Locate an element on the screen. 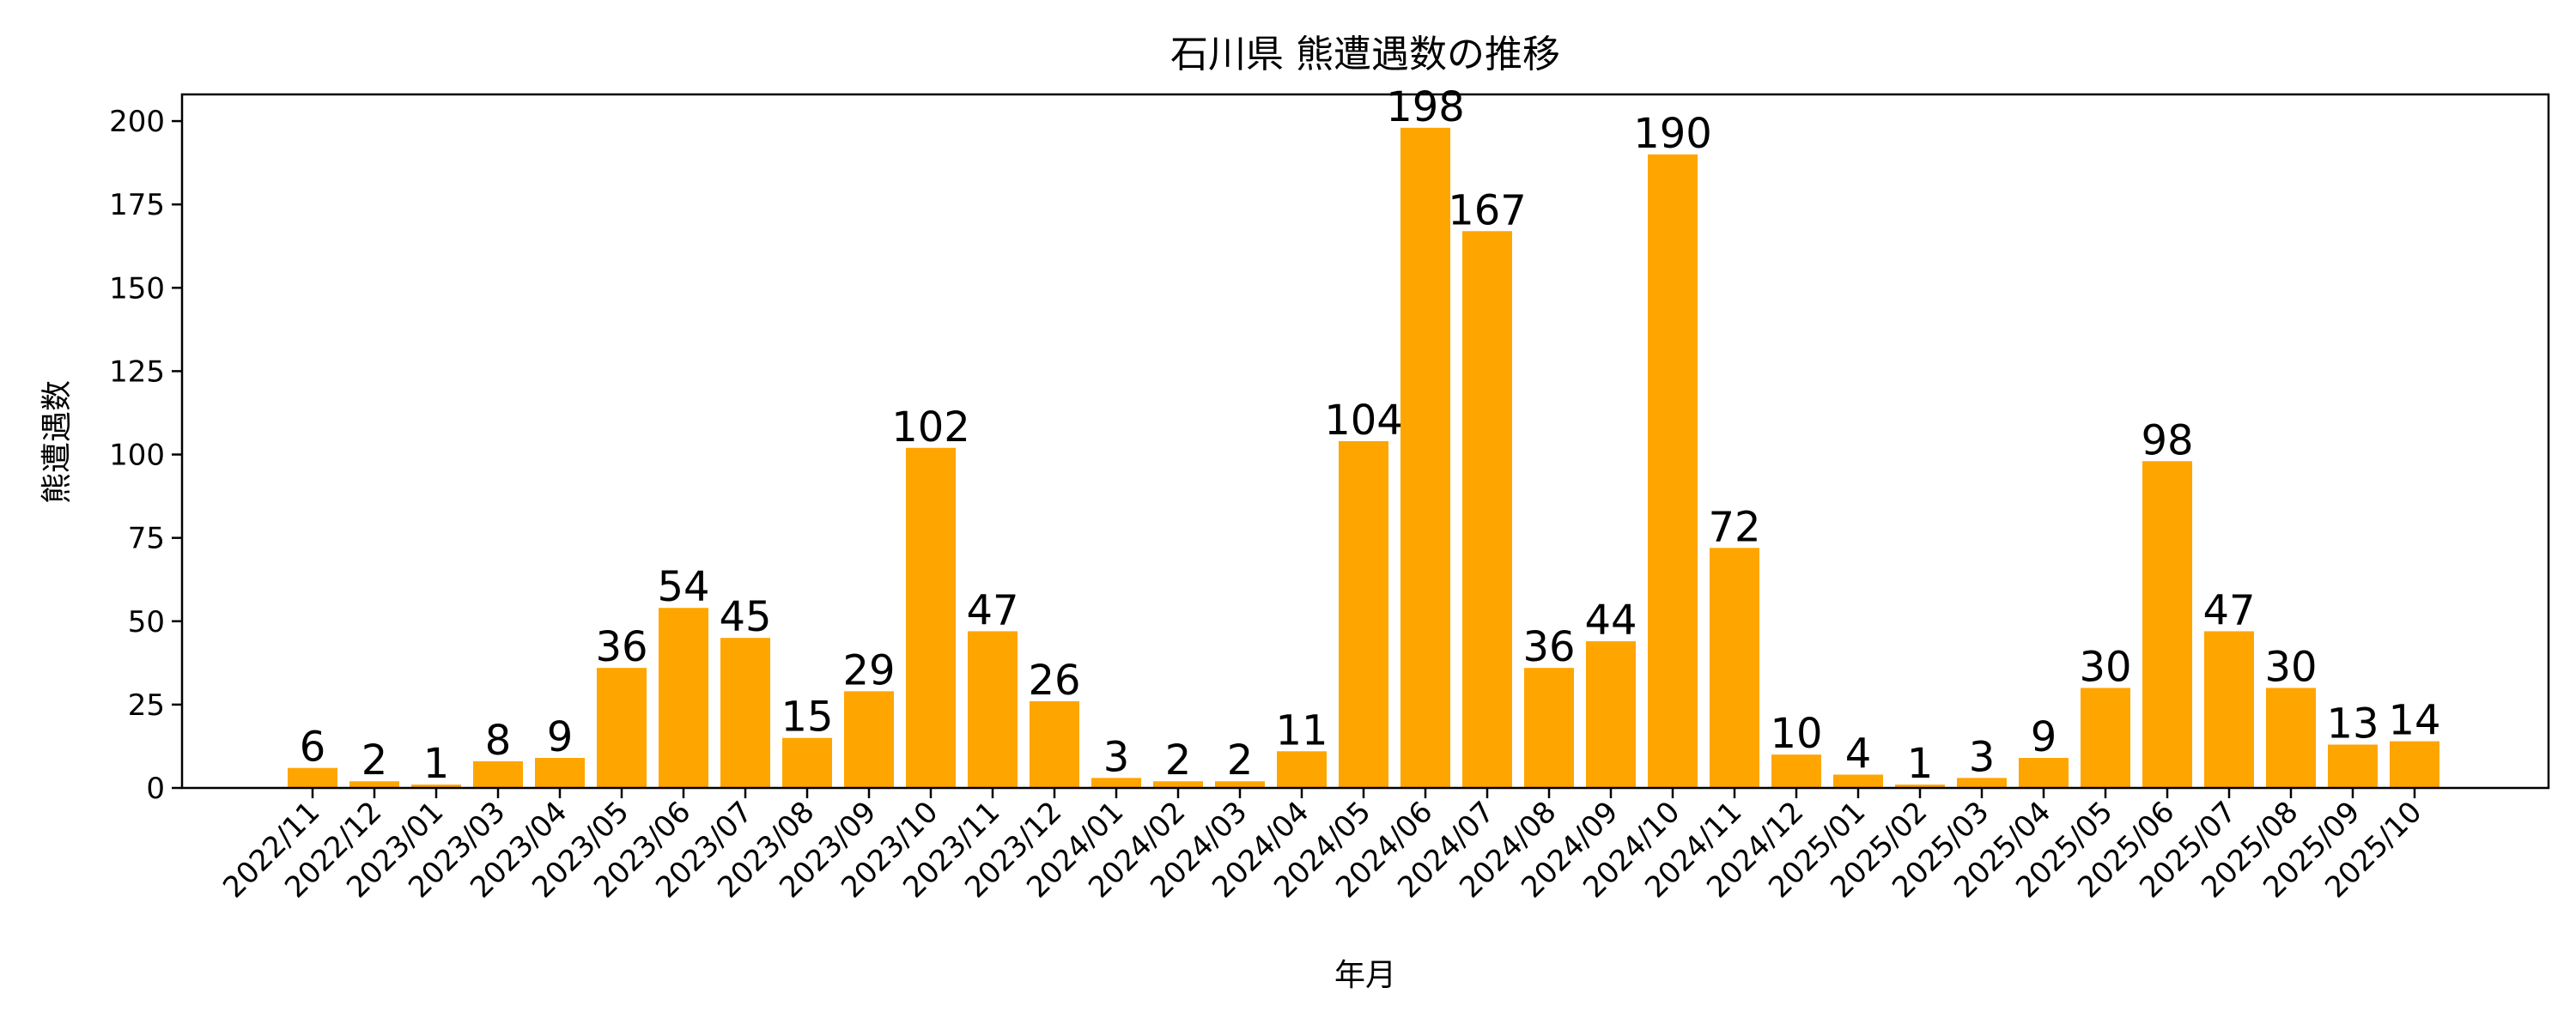 Image resolution: width=2576 pixels, height=1030 pixels. y-axis: 0 25 50 75 100 125 150 175 200 is located at coordinates (145, 455).